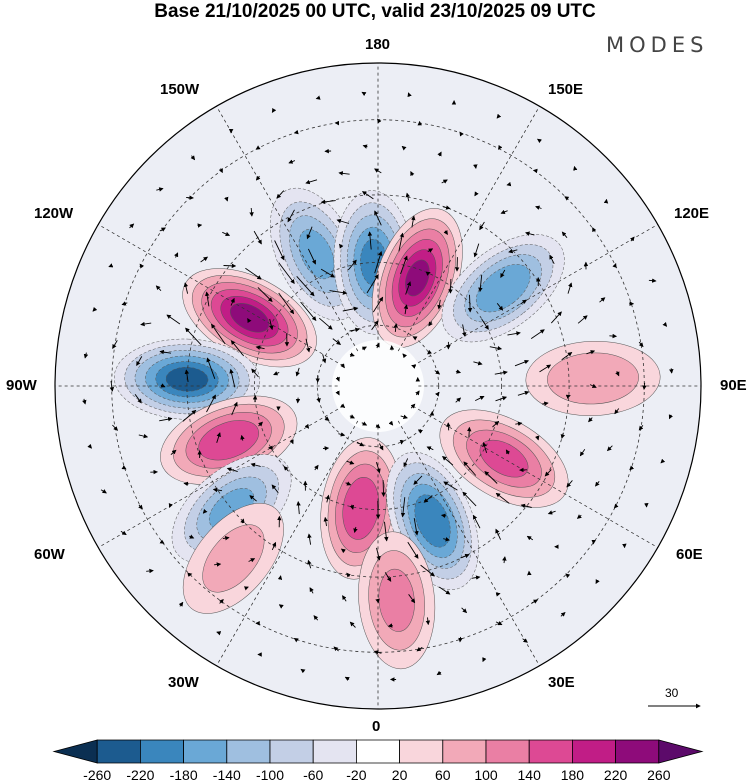 Image resolution: width=750 pixels, height=783 pixels. What do you see at coordinates (657, 45) in the screenshot?
I see `modes-logo: MODES` at bounding box center [657, 45].